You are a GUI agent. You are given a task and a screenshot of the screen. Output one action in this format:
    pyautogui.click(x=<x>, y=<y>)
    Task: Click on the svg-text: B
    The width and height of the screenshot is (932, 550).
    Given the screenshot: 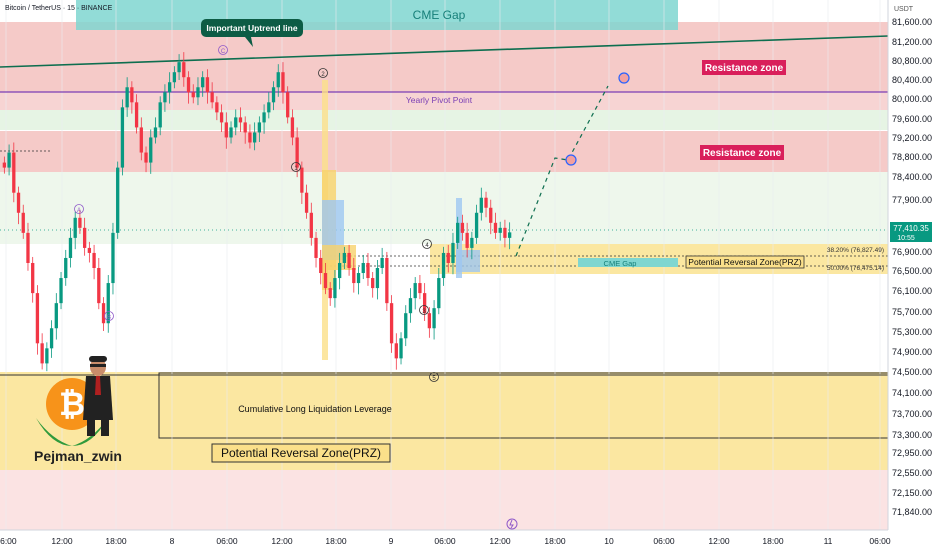 What is the action you would take?
    pyautogui.click(x=109, y=318)
    